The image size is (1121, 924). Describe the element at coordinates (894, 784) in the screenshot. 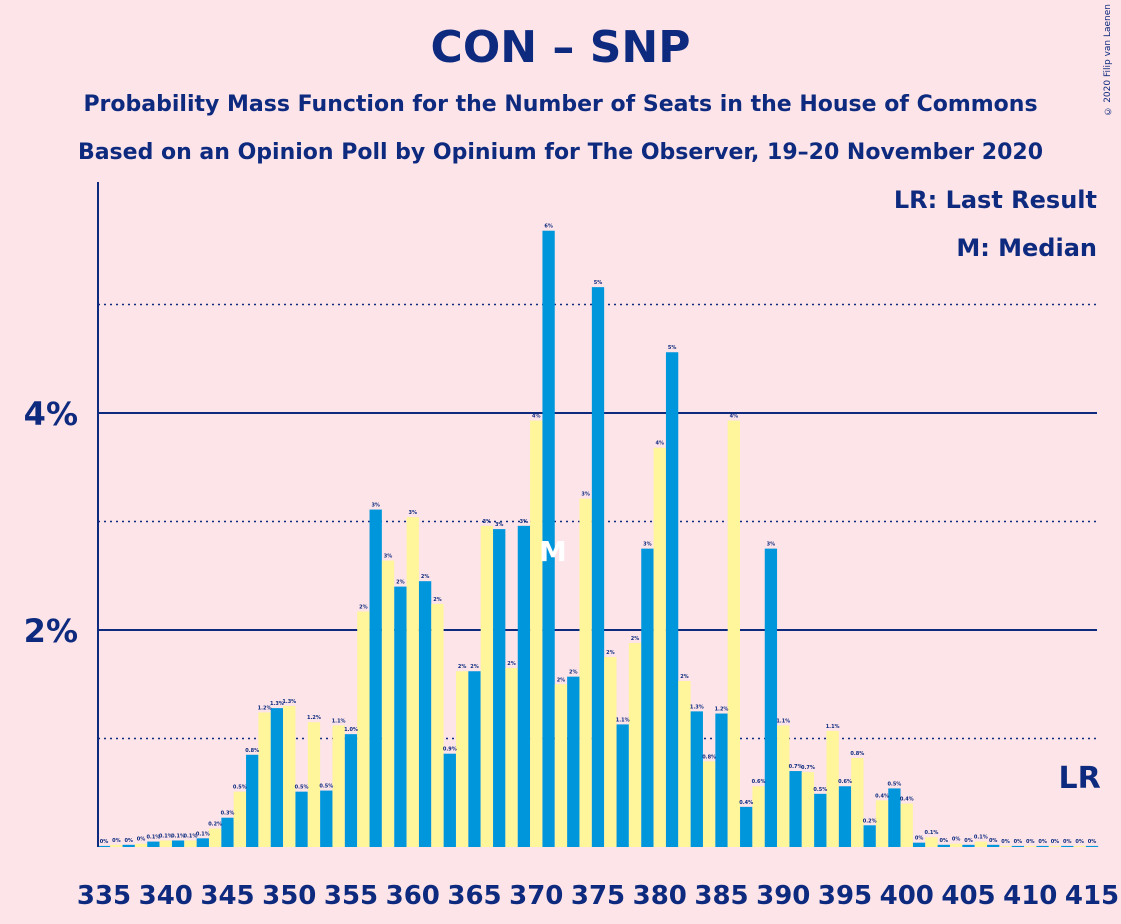

I see `bar-label-seat-399: 0.5%` at that location.